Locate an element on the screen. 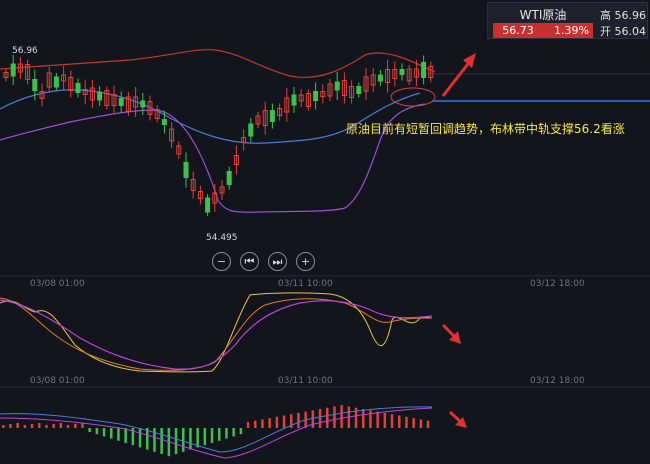 The width and height of the screenshot is (650, 464). instrument-name: WTI原油 is located at coordinates (543, 15).